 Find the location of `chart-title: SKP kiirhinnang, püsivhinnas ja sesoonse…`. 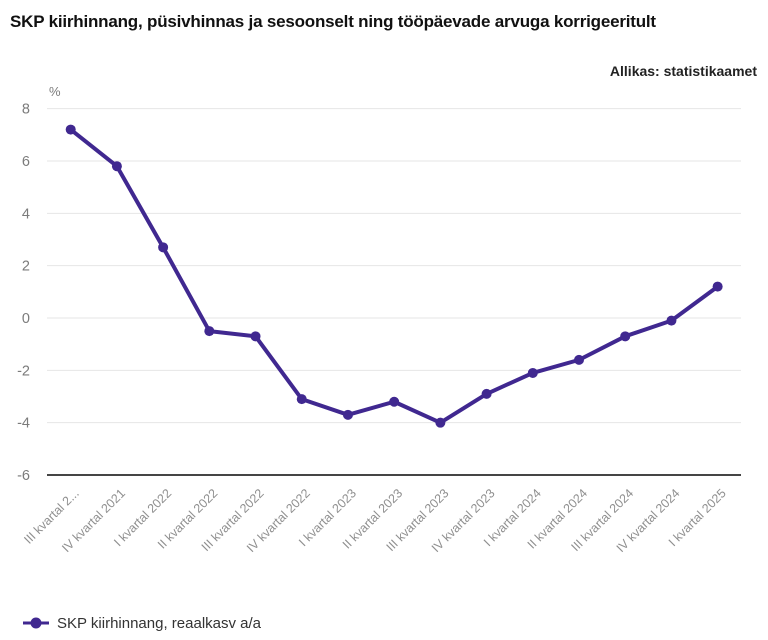

chart-title: SKP kiirhinnang, püsivhinnas ja sesoonse… is located at coordinates (333, 21).